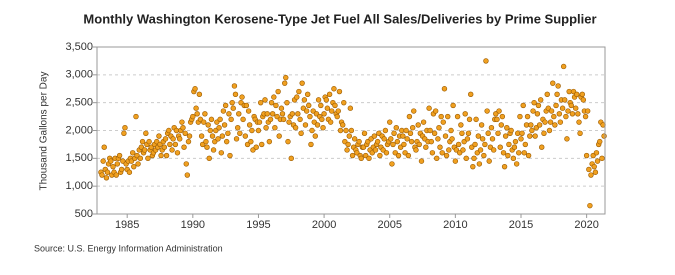  Describe the element at coordinates (79, 103) in the screenshot. I see `y-tick-label: 2,500` at that location.